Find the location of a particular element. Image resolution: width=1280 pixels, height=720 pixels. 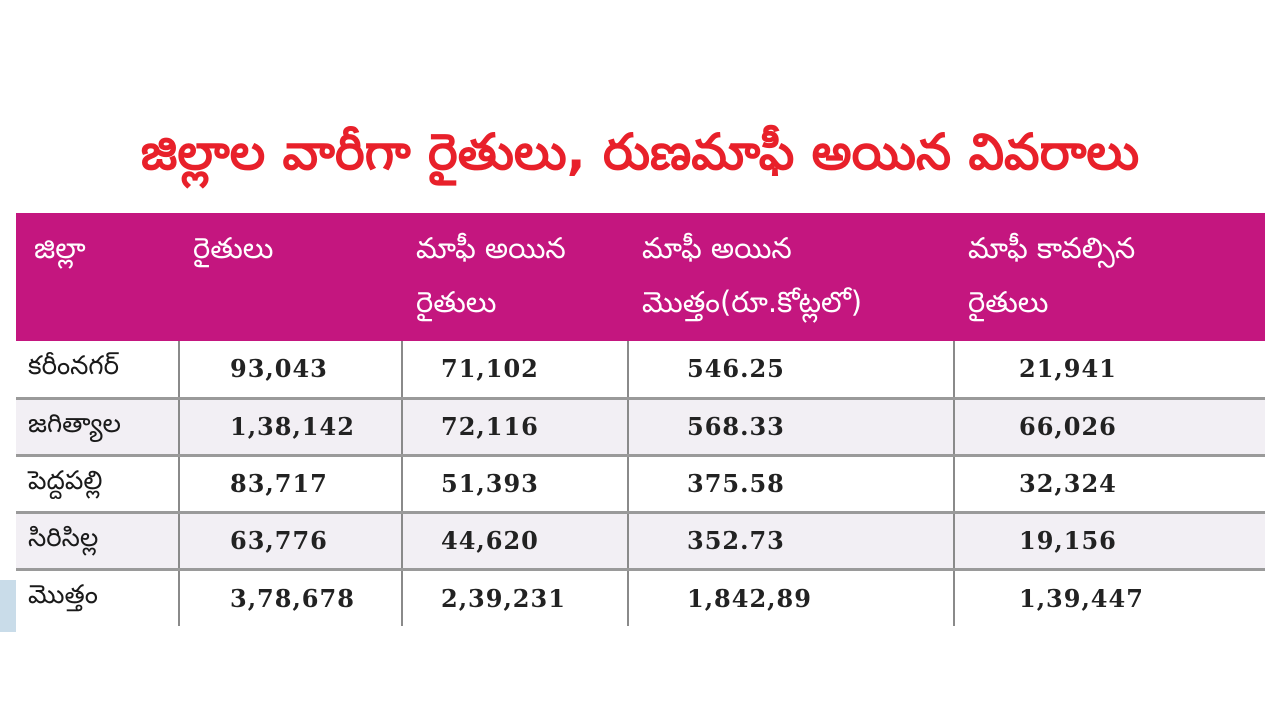

table-row: కరీంనగర్ 93,043 71,102 546.25 21,941 is located at coordinates (640, 370).